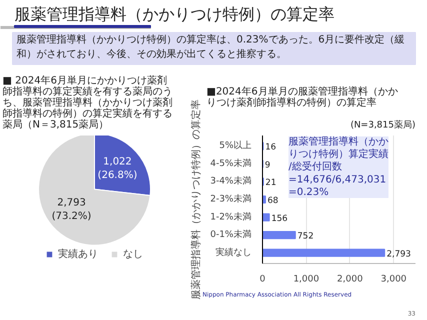 Image resolution: width=427 pixels, height=320 pixels. What do you see at coordinates (398, 254) in the screenshot?
I see `data-label: 2,793` at bounding box center [398, 254].